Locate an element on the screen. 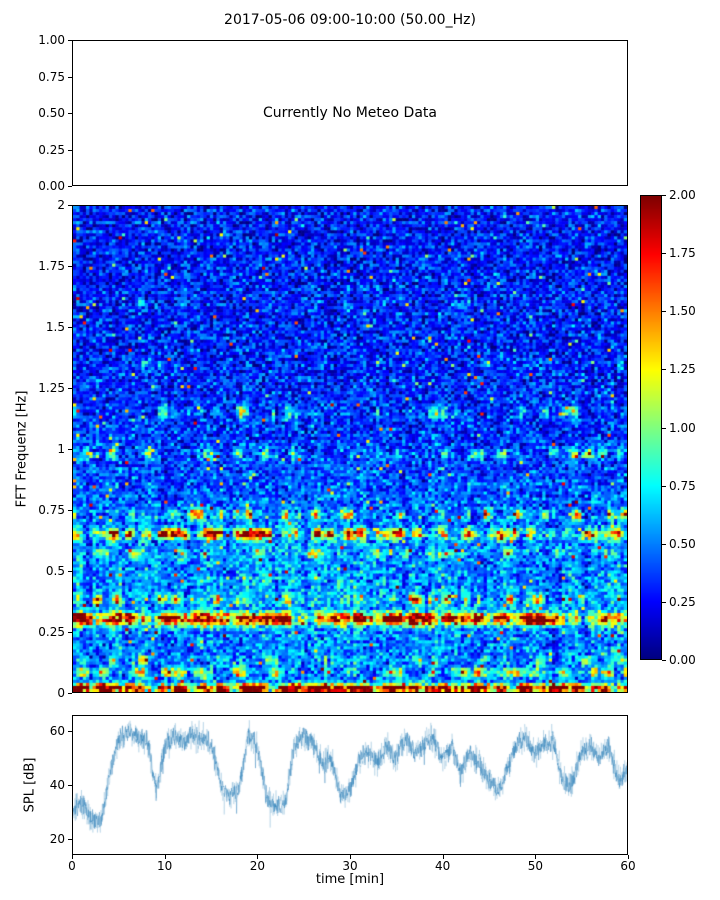  colorbar-gradient is located at coordinates (651, 427).